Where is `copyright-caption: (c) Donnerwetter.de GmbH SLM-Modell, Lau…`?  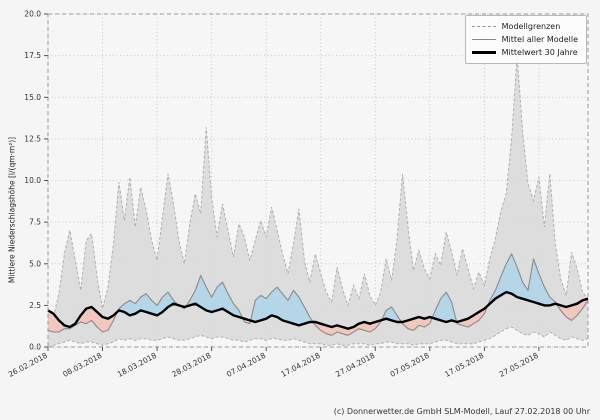 copyright-caption: (c) Donnerwetter.de GmbH SLM-Modell, Lau… is located at coordinates (461, 411).